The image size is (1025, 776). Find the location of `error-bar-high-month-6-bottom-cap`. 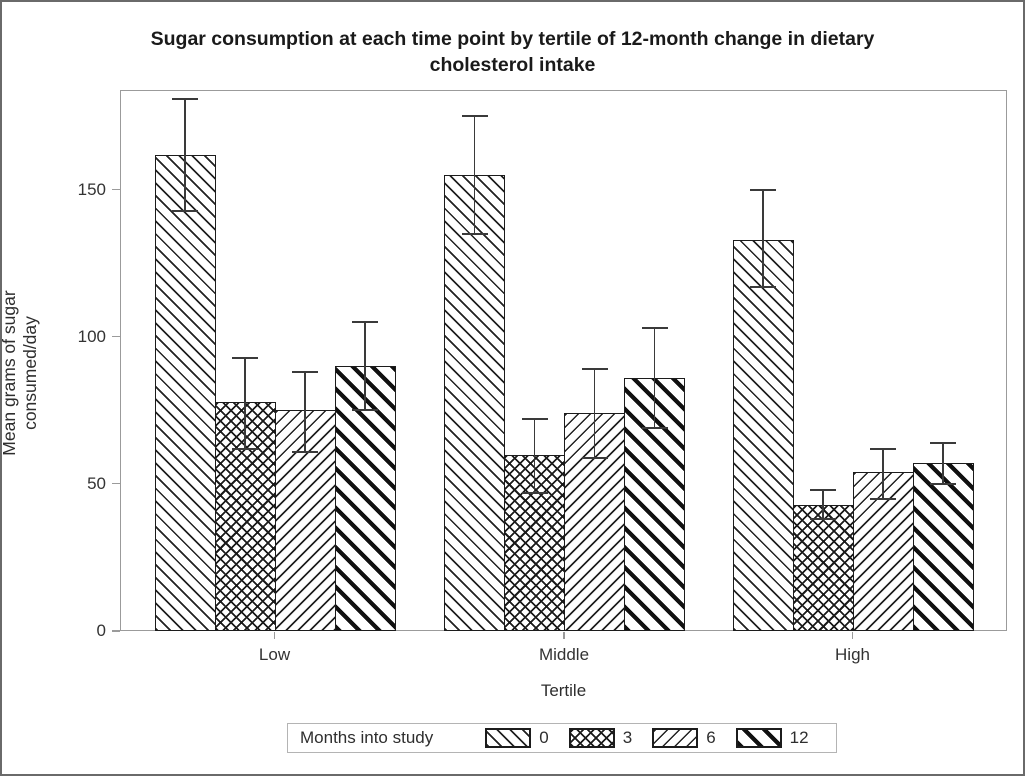

error-bar-high-month-6-bottom-cap is located at coordinates (883, 498).